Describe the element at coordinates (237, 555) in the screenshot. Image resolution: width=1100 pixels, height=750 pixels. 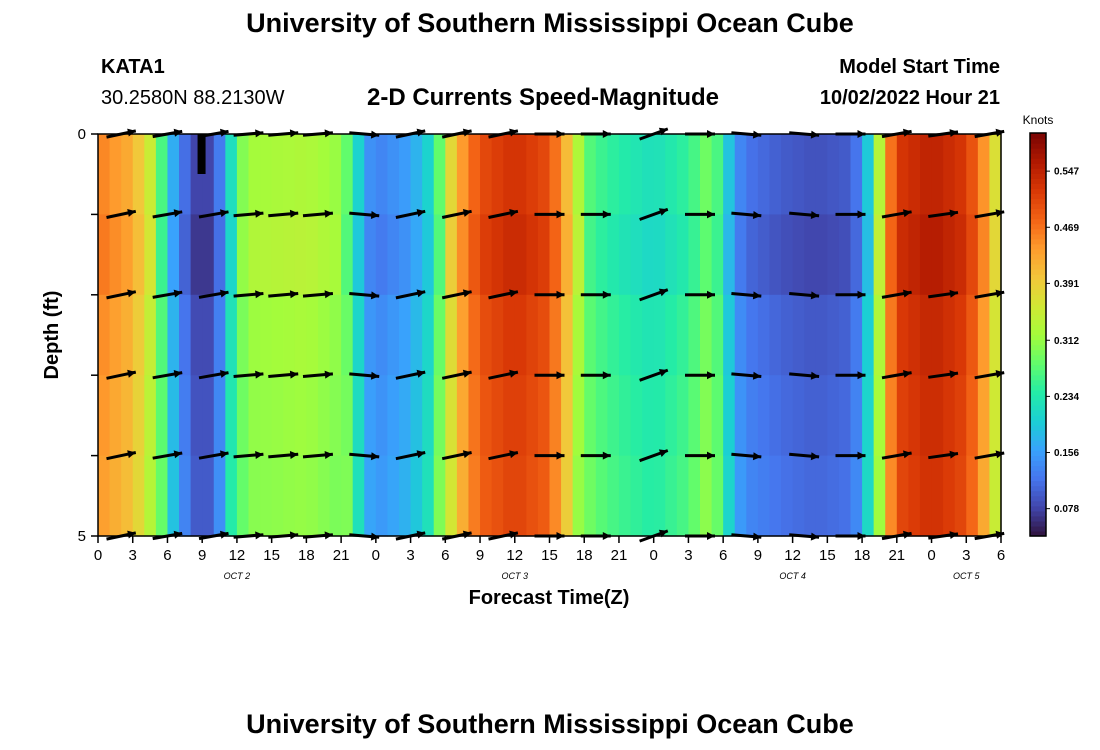
I see `x-tick-label: 12` at that location.